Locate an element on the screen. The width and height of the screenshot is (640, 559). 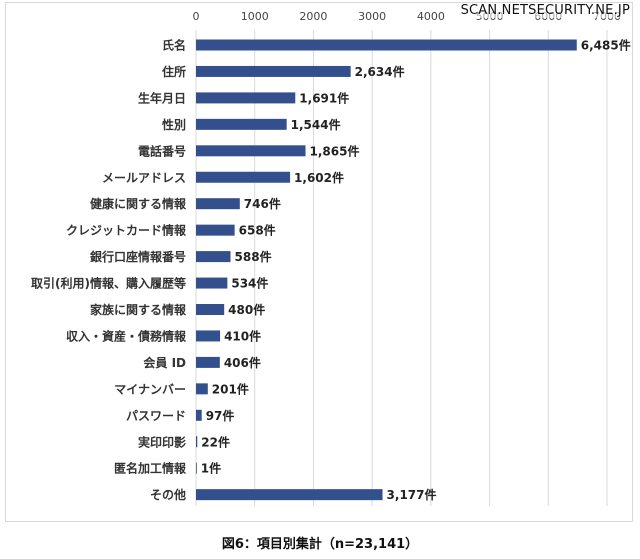
category-label: 氏名 is located at coordinates (174, 45).